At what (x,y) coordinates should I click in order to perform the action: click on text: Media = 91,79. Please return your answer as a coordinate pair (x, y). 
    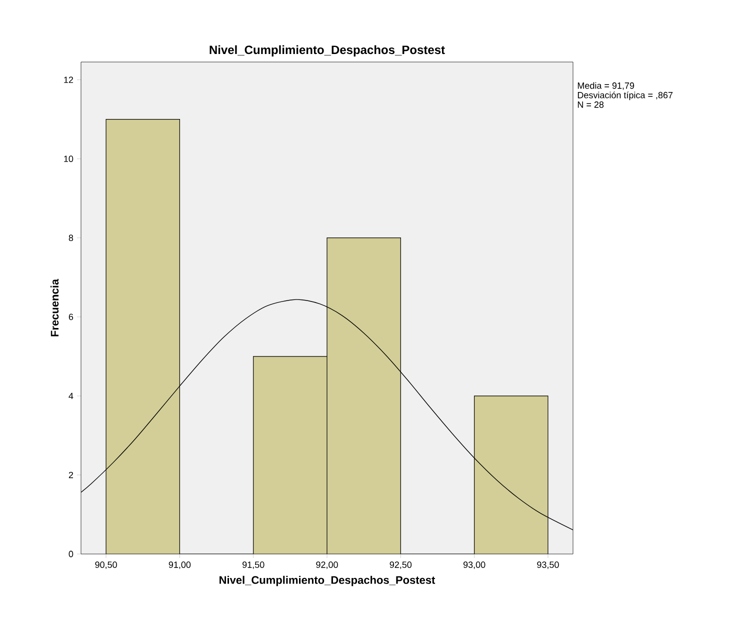
    Looking at the image, I should click on (606, 86).